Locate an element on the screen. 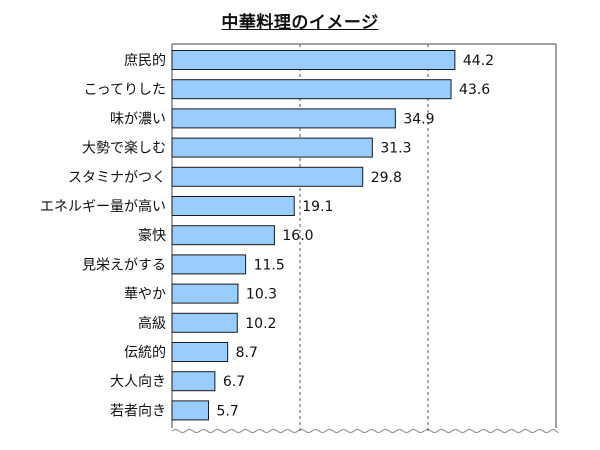  value-label: 19.1 is located at coordinates (317, 207).